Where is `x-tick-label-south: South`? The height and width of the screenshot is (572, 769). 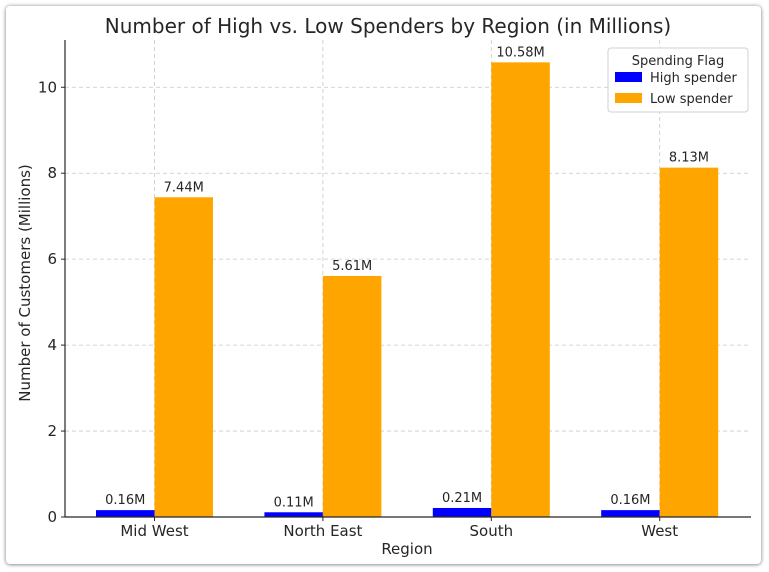 x-tick-label-south: South is located at coordinates (492, 531).